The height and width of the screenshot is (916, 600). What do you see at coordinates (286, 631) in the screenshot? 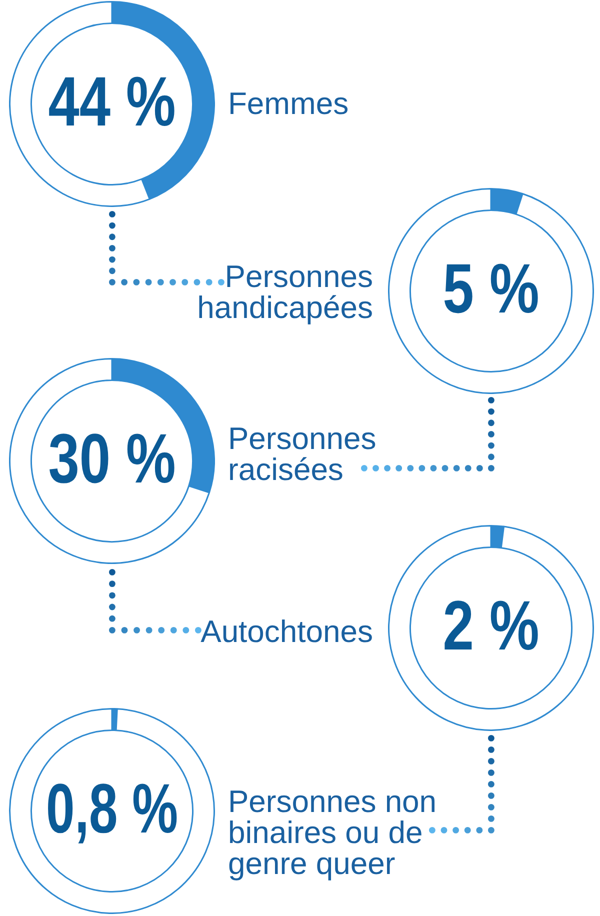
I see `text: Autochtones` at bounding box center [286, 631].